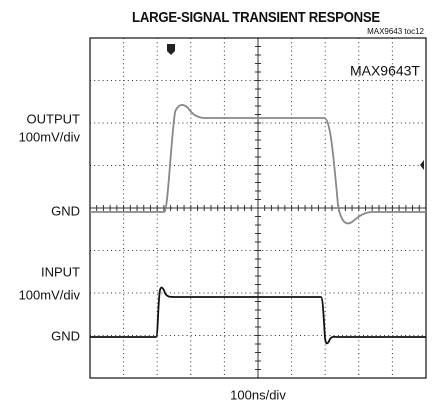  What do you see at coordinates (256, 16) in the screenshot?
I see `title: LARGE-SIGNAL TRANSIENT RESPONSE` at bounding box center [256, 16].